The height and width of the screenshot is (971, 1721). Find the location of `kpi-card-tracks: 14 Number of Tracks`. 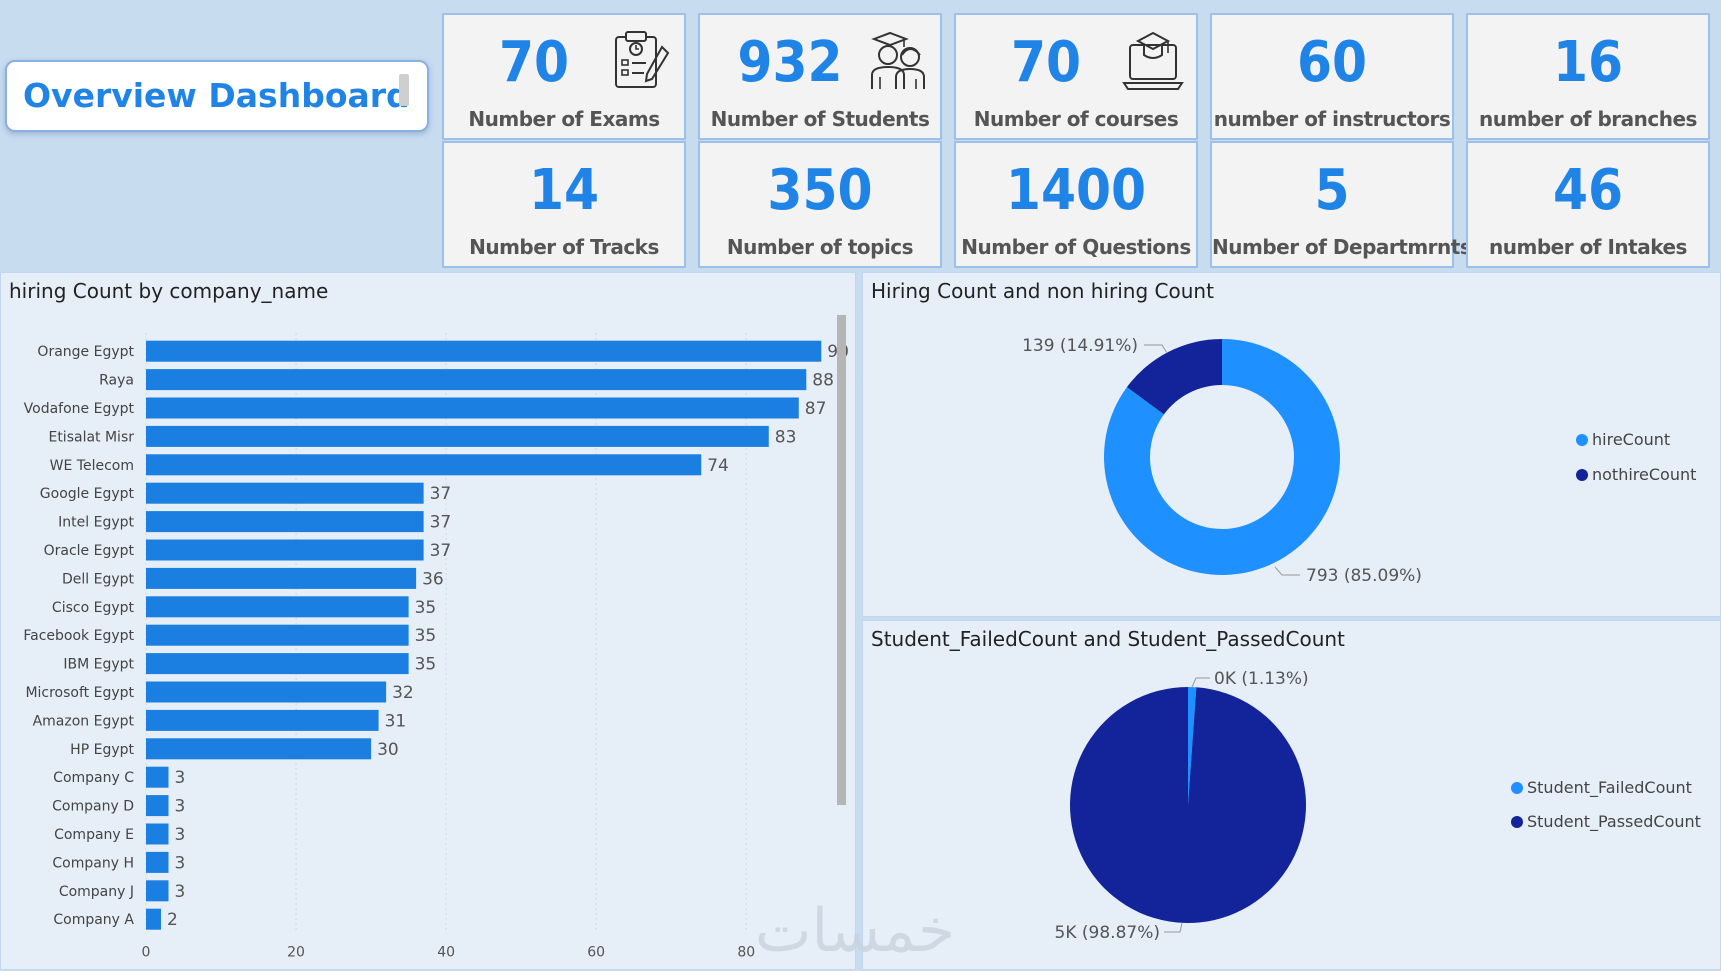

kpi-card-tracks: 14 Number of Tracks is located at coordinates (564, 204).